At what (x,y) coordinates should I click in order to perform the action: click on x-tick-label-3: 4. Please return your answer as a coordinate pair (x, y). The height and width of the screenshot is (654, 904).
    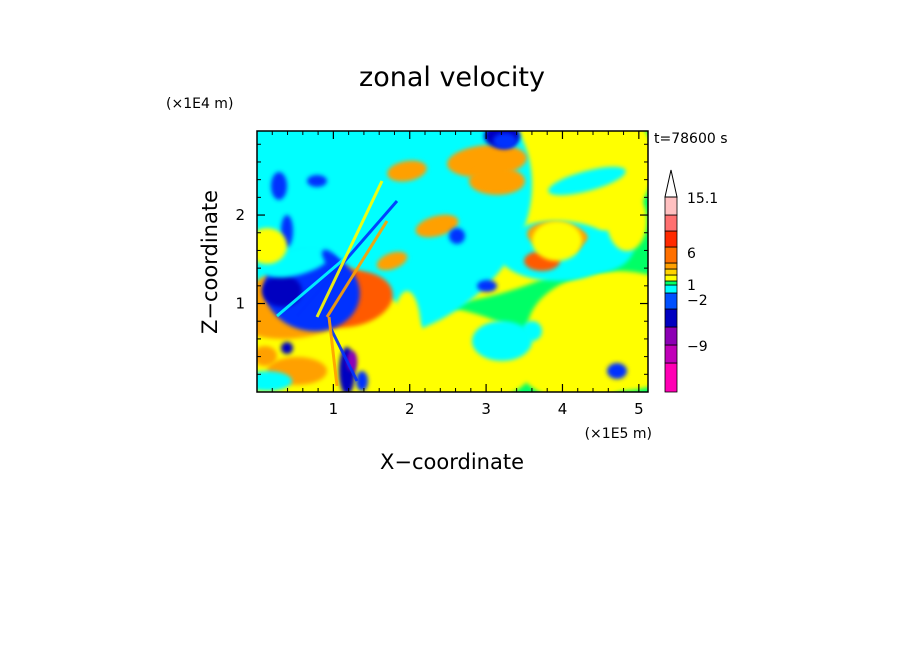
    Looking at the image, I should click on (563, 409).